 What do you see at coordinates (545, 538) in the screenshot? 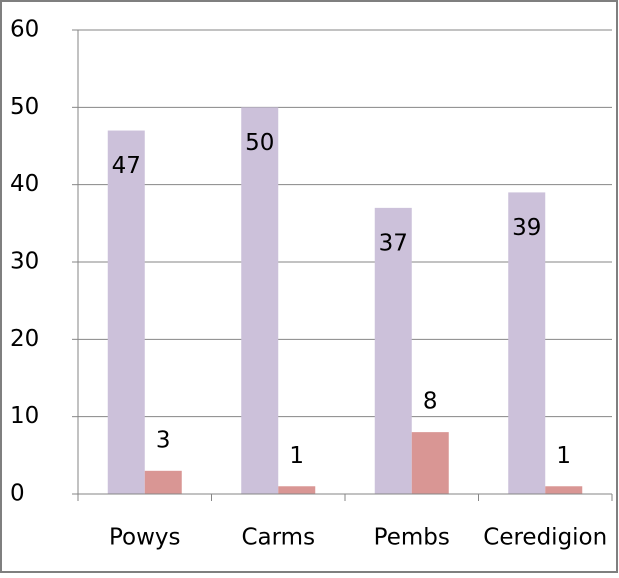
I see `x-tick-label: Ceredigion` at bounding box center [545, 538].